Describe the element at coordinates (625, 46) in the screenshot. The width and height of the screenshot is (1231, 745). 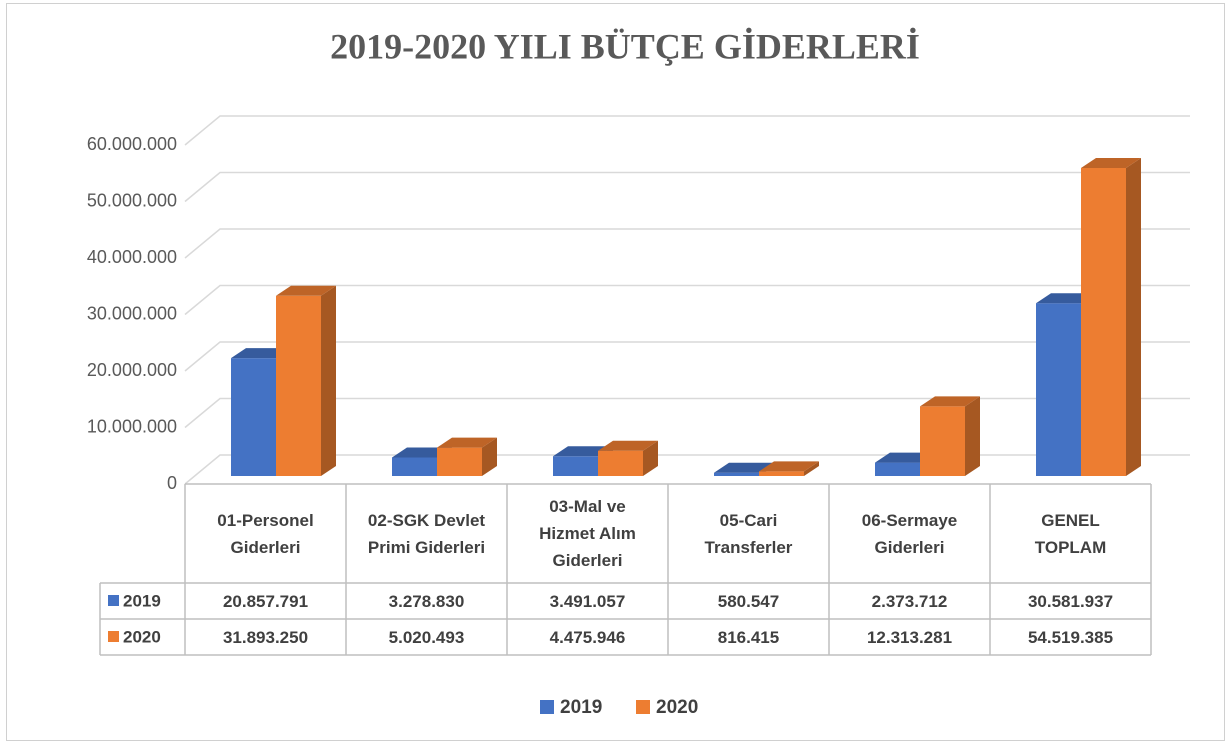
I see `chart-title: 2019-2020 YILI BÜTÇE GİDERLERİ` at that location.